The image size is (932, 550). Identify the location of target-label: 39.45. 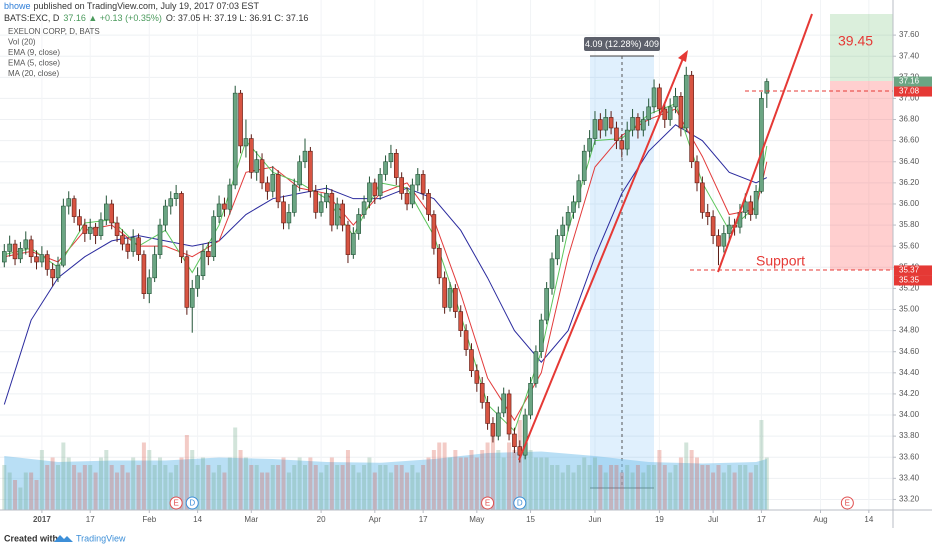
(855, 41).